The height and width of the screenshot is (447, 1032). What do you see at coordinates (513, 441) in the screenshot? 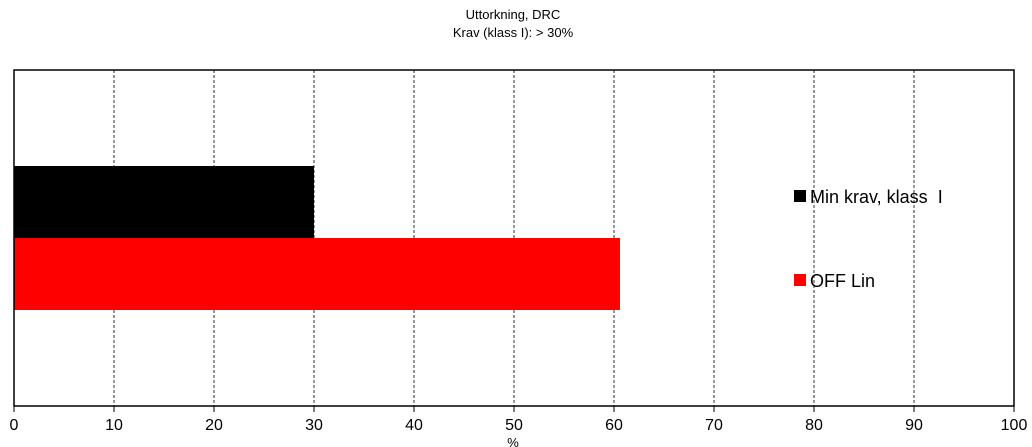
I see `x-axis-label: %` at bounding box center [513, 441].